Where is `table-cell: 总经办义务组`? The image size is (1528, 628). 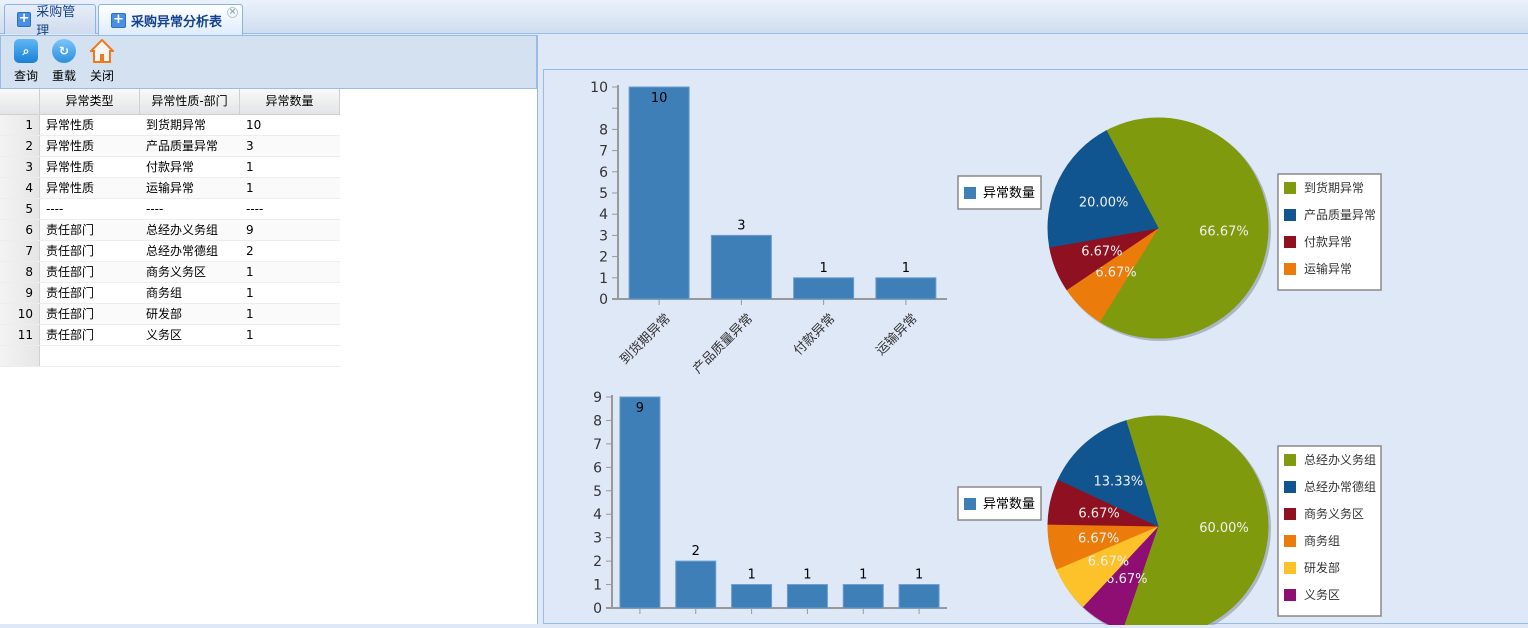 table-cell: 总经办义务组 is located at coordinates (182, 230).